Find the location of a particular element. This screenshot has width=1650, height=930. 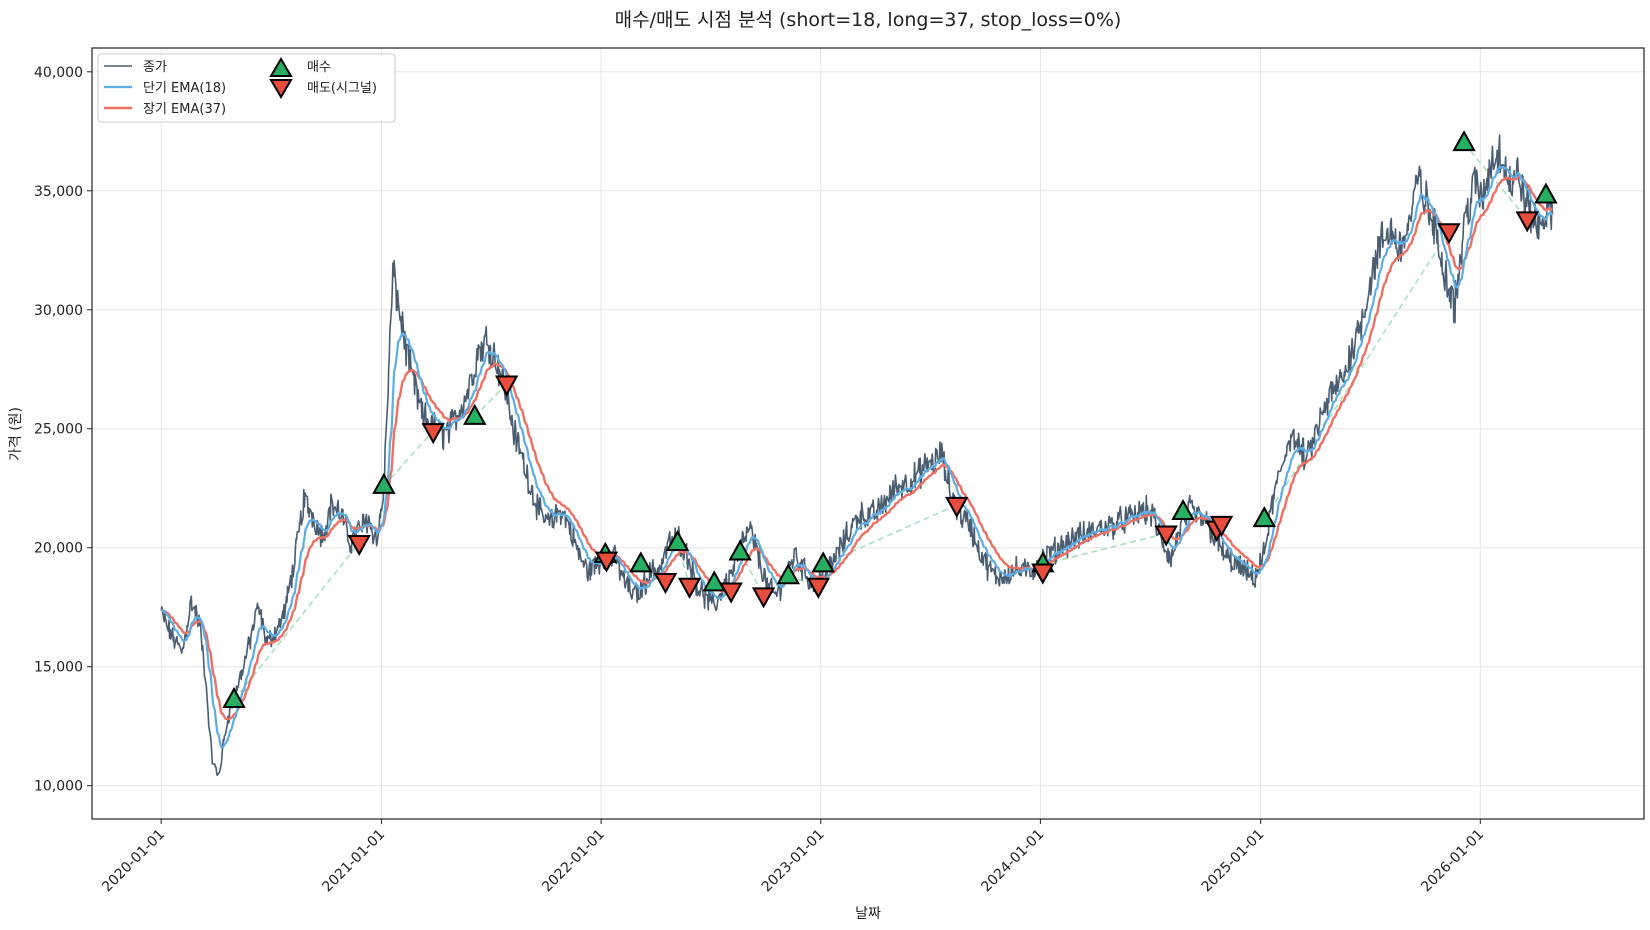

legend-ema-short-label: 단기 EMA(18) is located at coordinates (184, 88).